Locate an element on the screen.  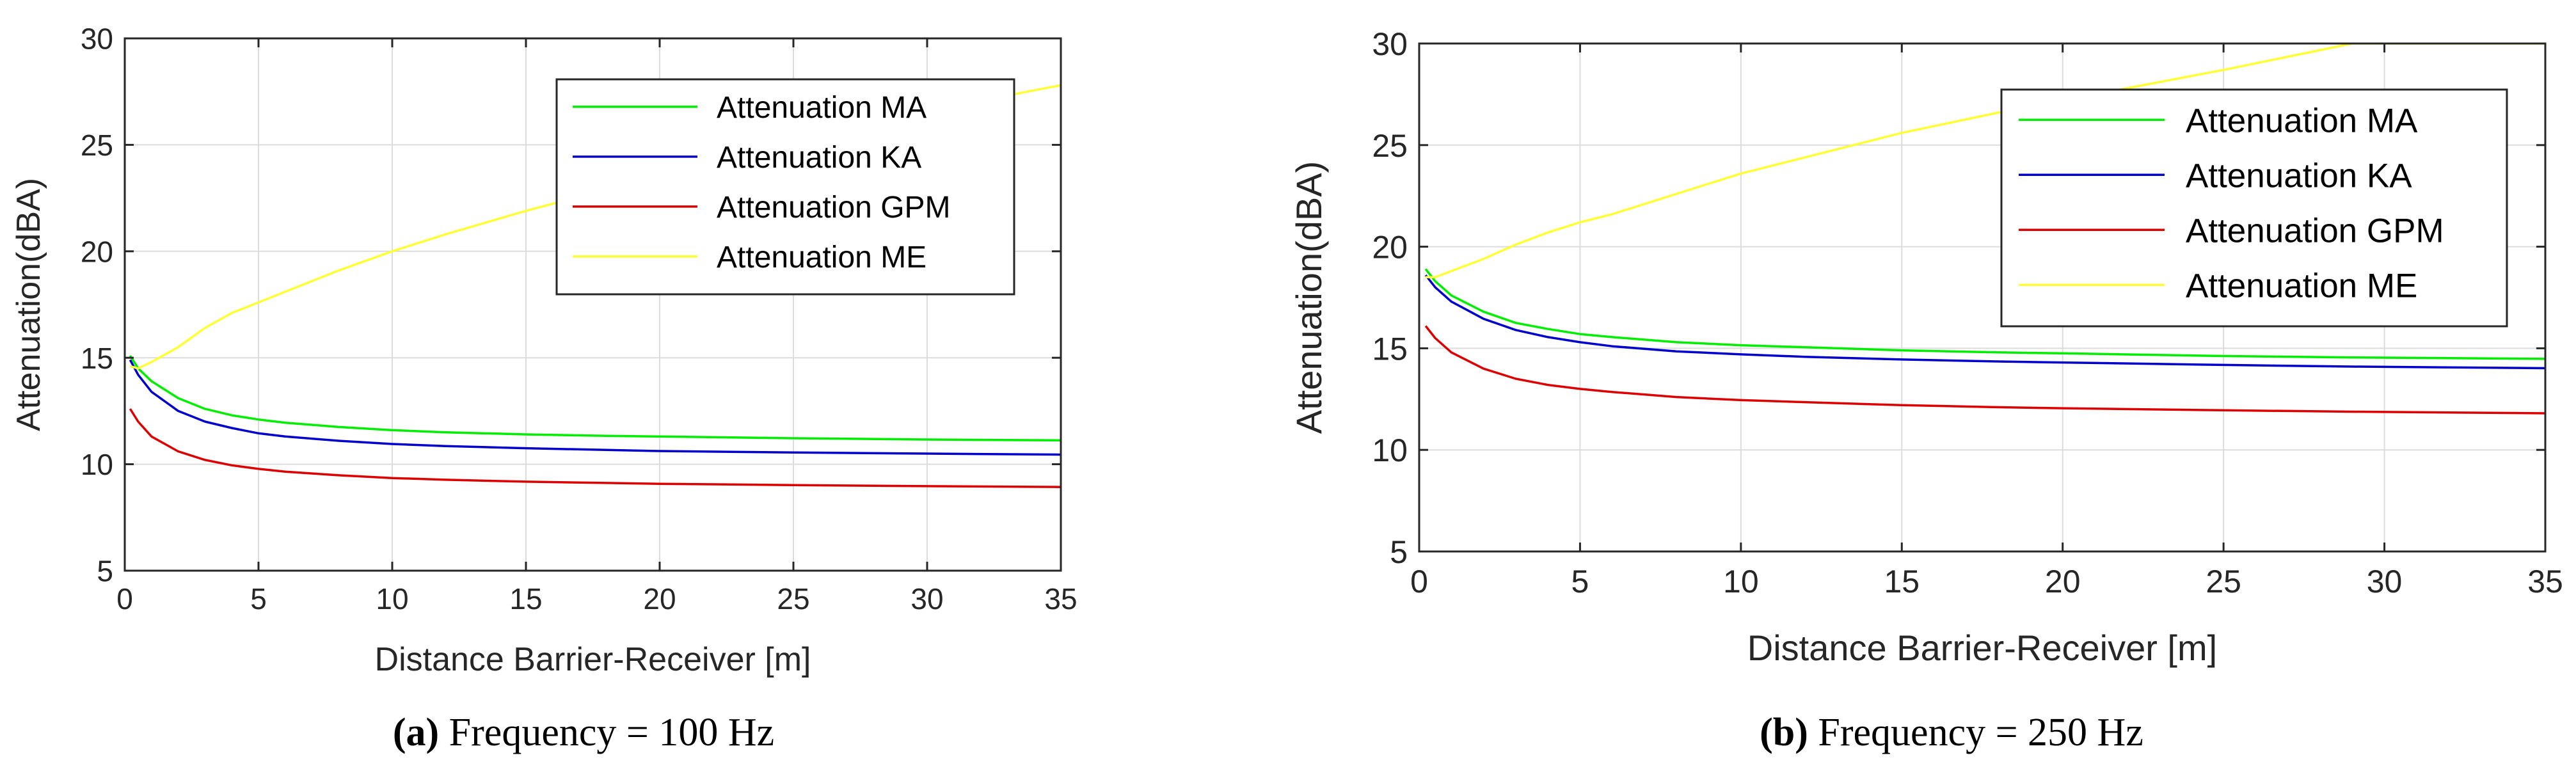
caption-label: (b) is located at coordinates (1784, 732).